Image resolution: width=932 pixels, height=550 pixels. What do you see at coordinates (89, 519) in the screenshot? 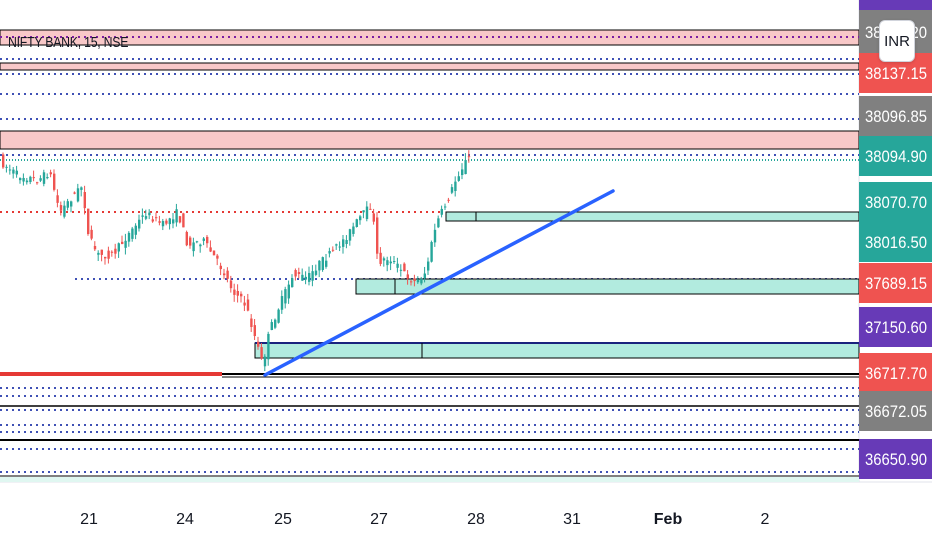
I see `time-tick-label: 21` at bounding box center [89, 519].